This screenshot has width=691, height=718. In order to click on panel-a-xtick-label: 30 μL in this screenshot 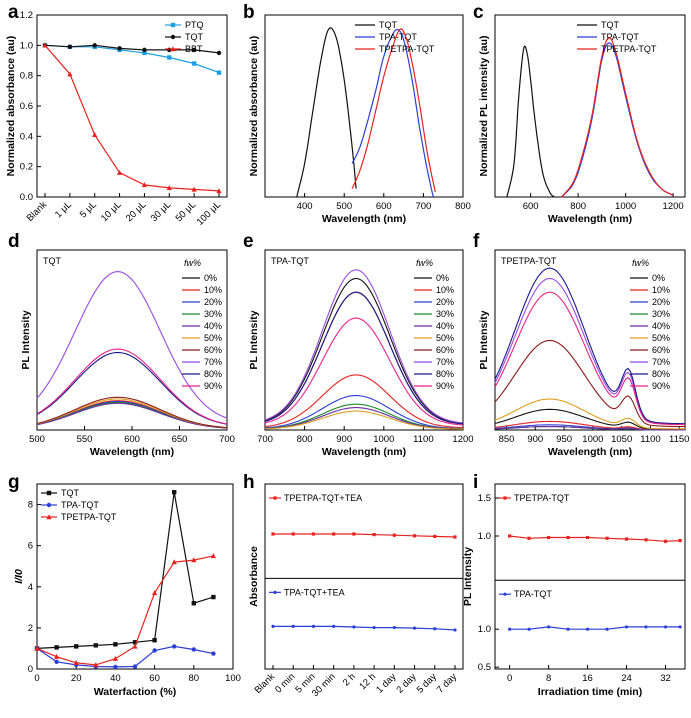, I will do `click(161, 211)`.